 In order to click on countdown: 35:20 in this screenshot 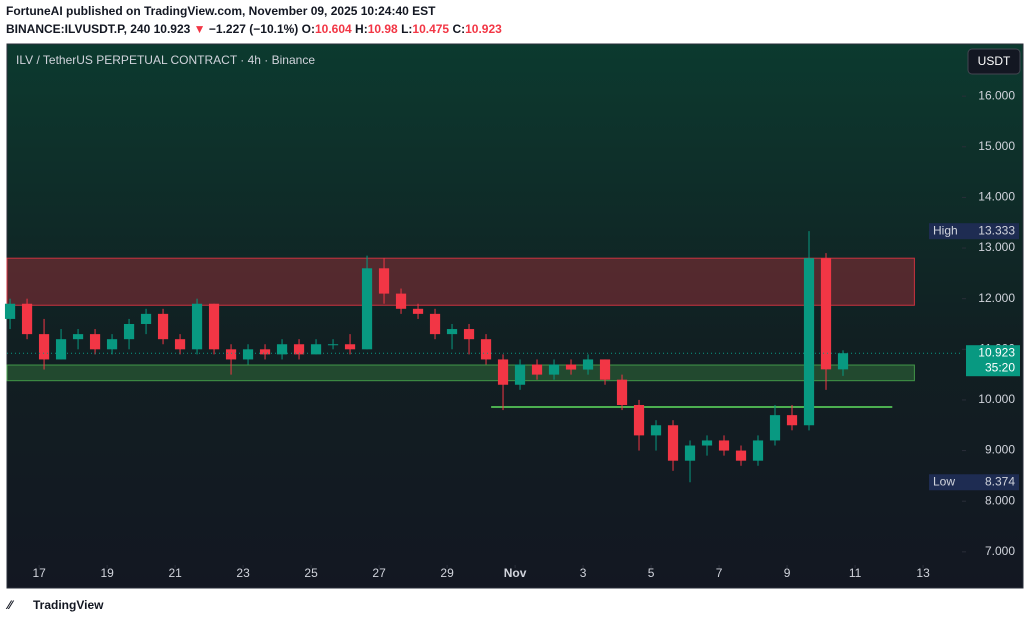, I will do `click(1000, 367)`.